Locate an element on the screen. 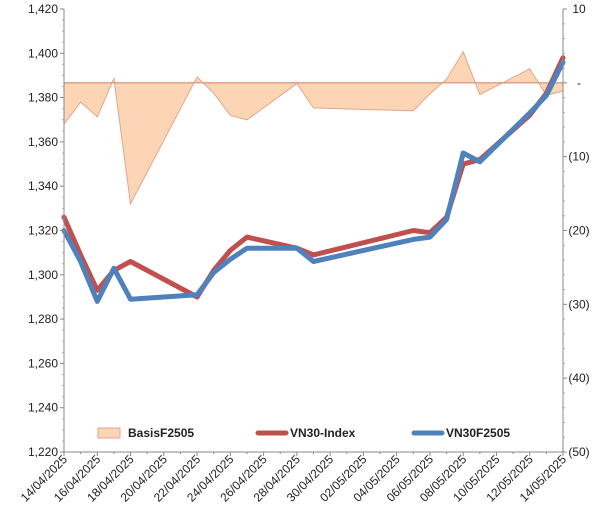 This screenshot has width=604, height=522. legend-label-basisf2505: BasisF2505 is located at coordinates (161, 433).